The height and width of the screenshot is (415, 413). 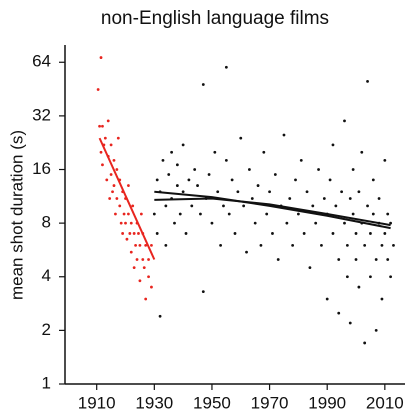 I want to click on y-tick-label: 2, so click(x=46, y=329).